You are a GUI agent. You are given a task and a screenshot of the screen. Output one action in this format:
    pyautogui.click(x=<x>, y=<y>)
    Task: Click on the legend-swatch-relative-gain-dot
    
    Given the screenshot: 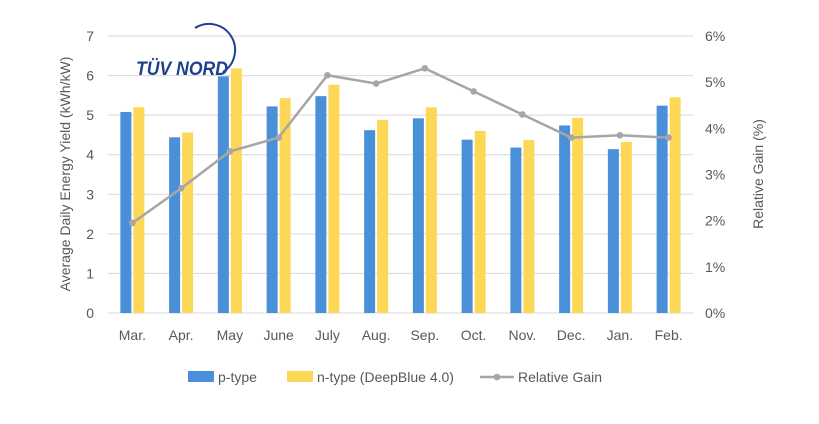 What is the action you would take?
    pyautogui.click(x=497, y=377)
    